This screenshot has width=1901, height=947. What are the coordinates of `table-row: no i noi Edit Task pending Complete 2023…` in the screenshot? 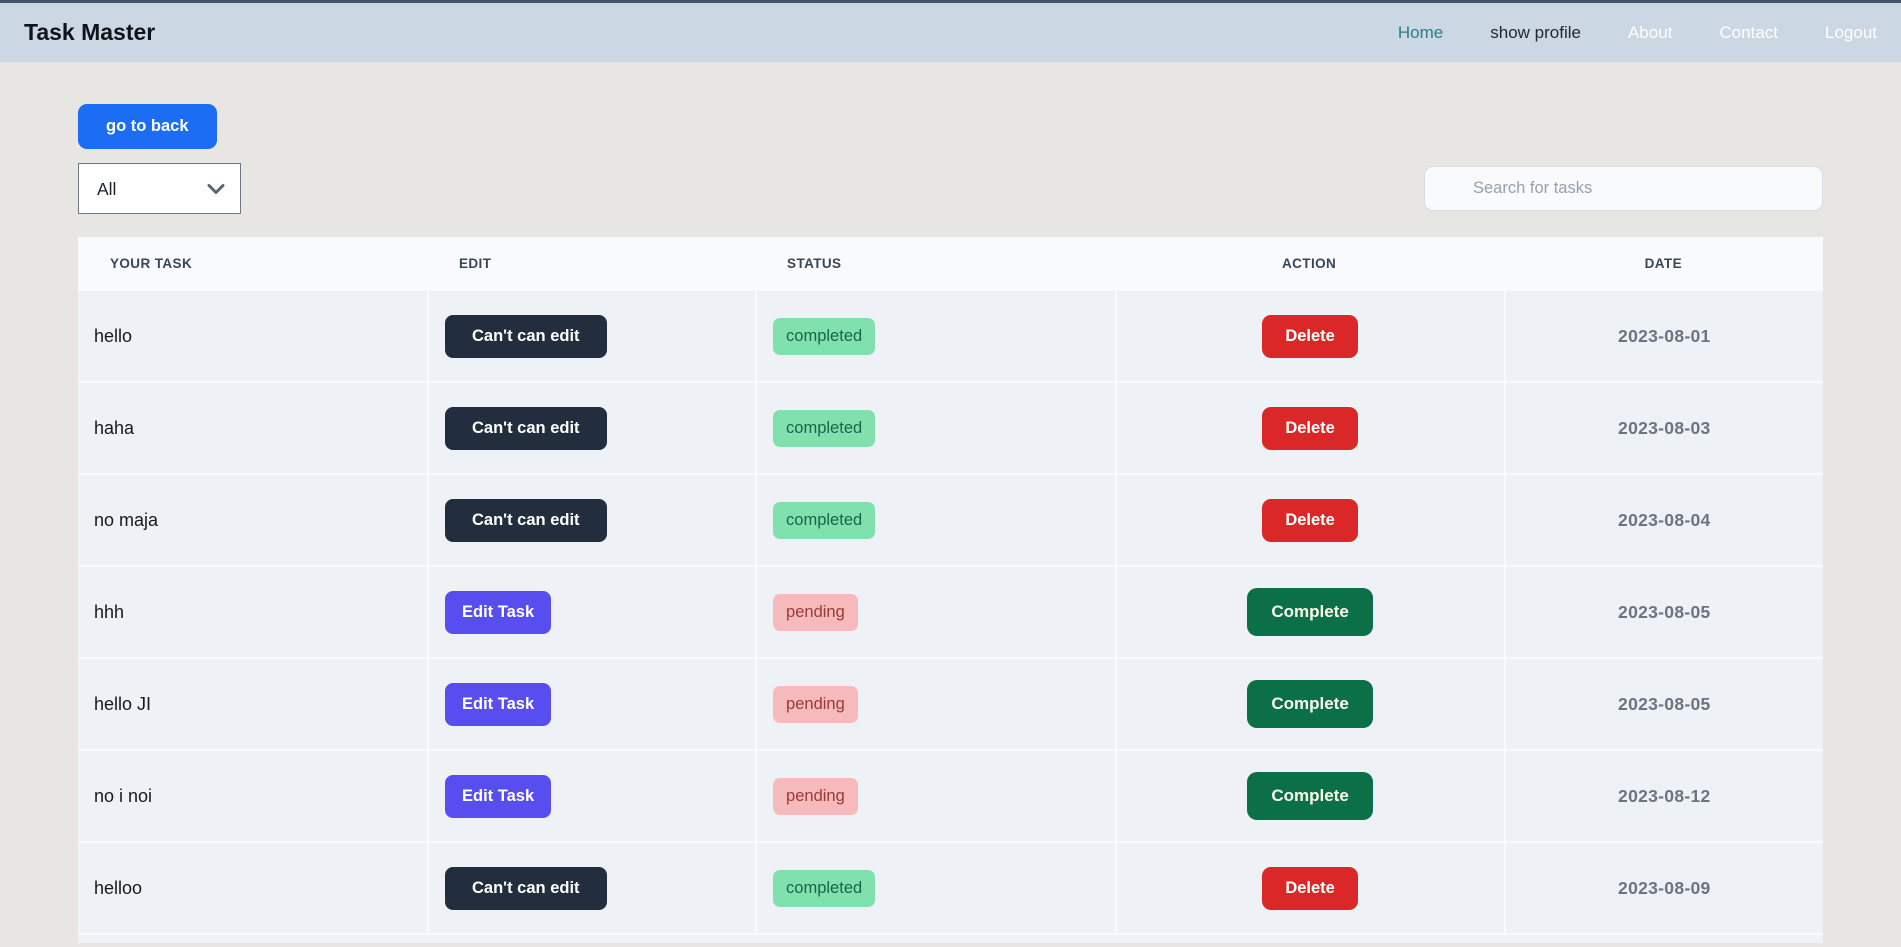 It's located at (950, 795).